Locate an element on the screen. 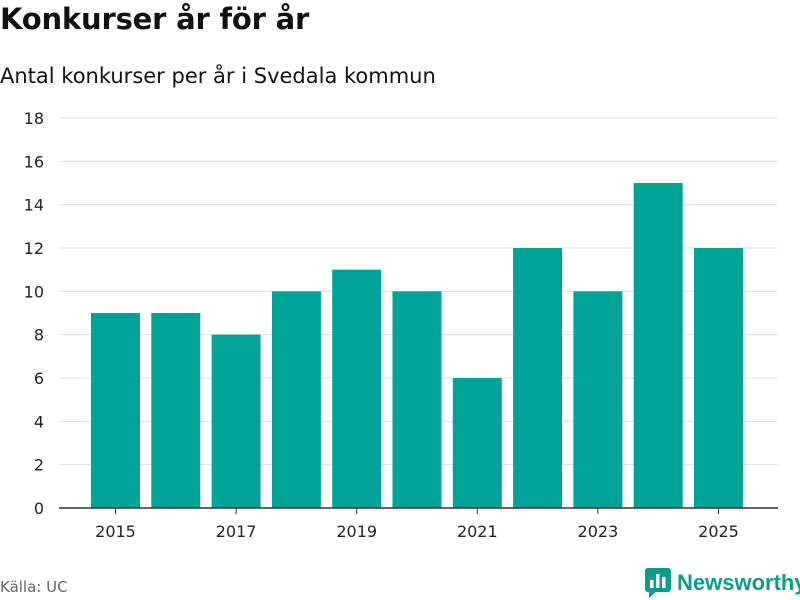 The width and height of the screenshot is (800, 600). y-tick-label: 18 is located at coordinates (34, 118).